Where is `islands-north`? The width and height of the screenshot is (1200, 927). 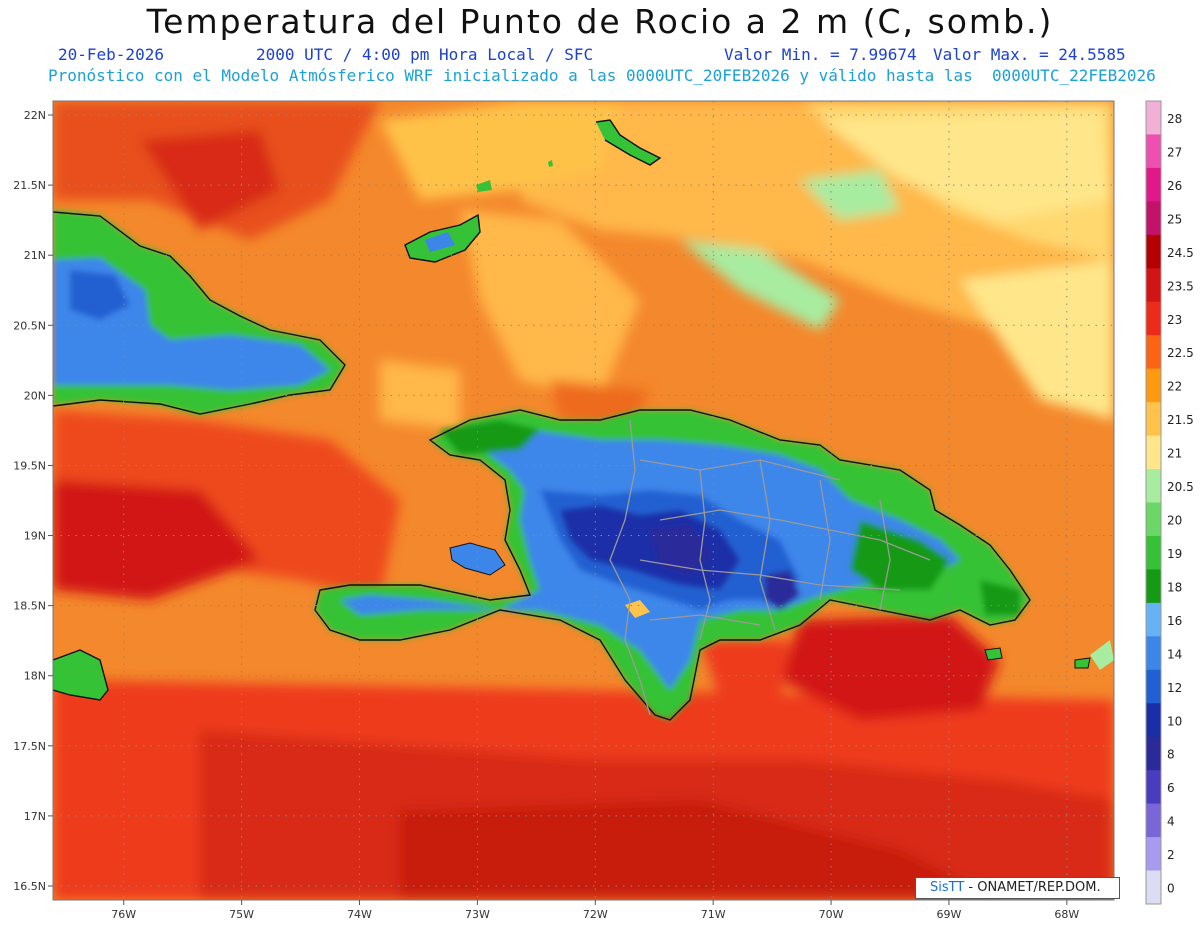
islands-north is located at coordinates (532, 191).